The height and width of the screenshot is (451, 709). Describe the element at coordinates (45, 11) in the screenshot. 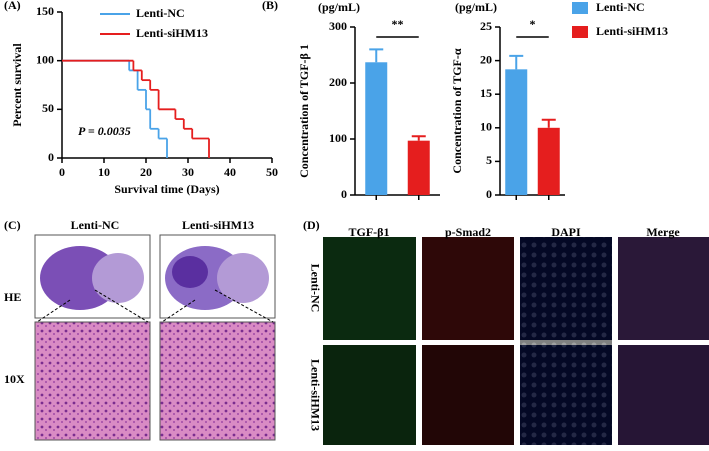

I see `y-tick-label: 150` at that location.